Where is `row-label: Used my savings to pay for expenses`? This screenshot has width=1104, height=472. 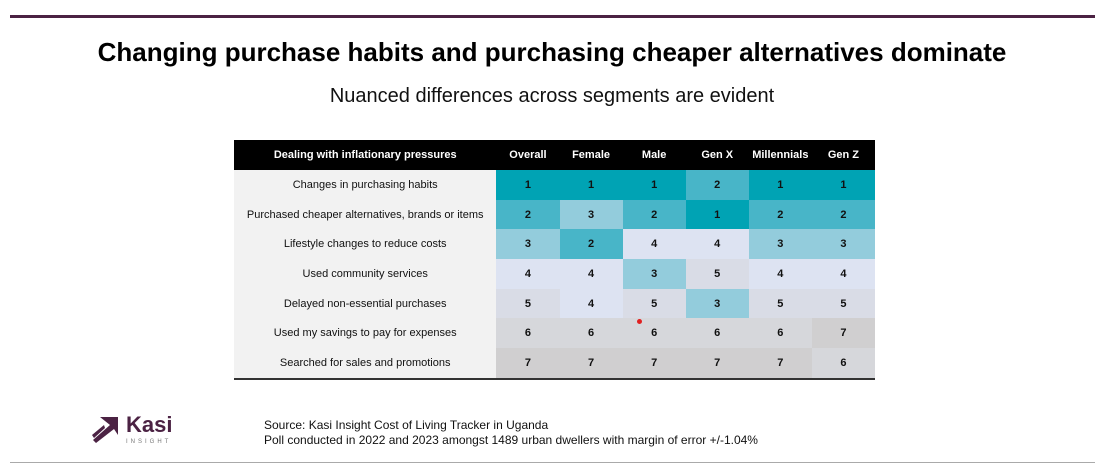 row-label: Used my savings to pay for expenses is located at coordinates (365, 333).